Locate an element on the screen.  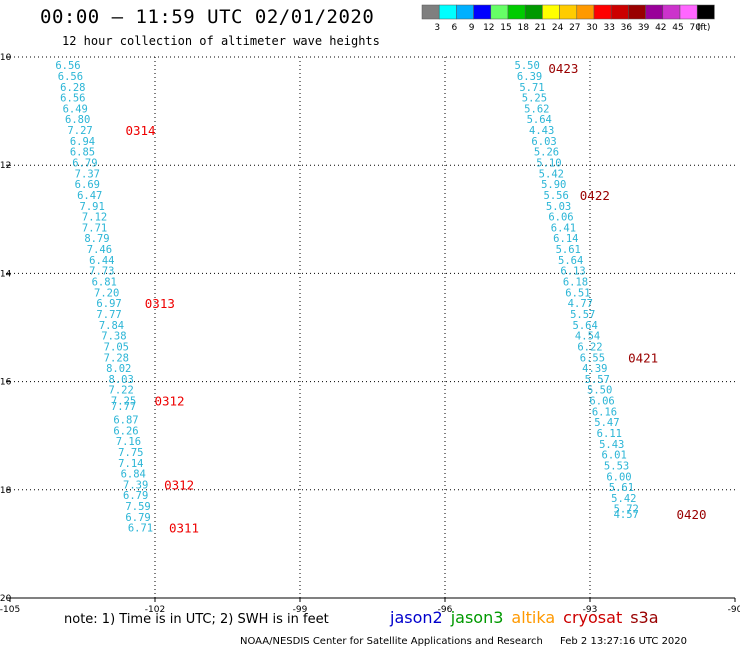
wave-height-value: 5.03 is located at coordinates (558, 207).